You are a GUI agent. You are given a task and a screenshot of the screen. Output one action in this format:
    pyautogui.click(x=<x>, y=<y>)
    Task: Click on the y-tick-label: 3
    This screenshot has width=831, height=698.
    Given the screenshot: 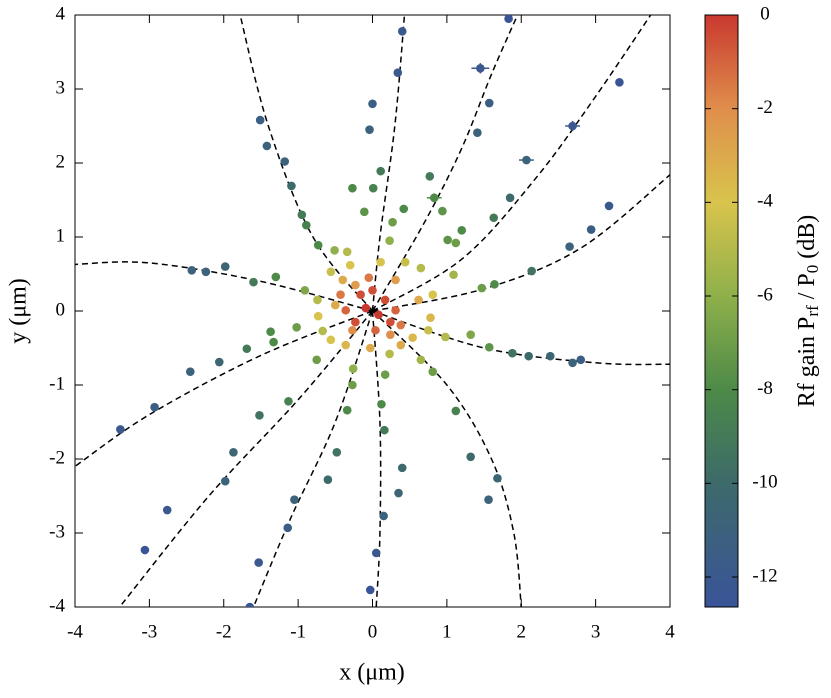 What is the action you would take?
    pyautogui.click(x=61, y=87)
    